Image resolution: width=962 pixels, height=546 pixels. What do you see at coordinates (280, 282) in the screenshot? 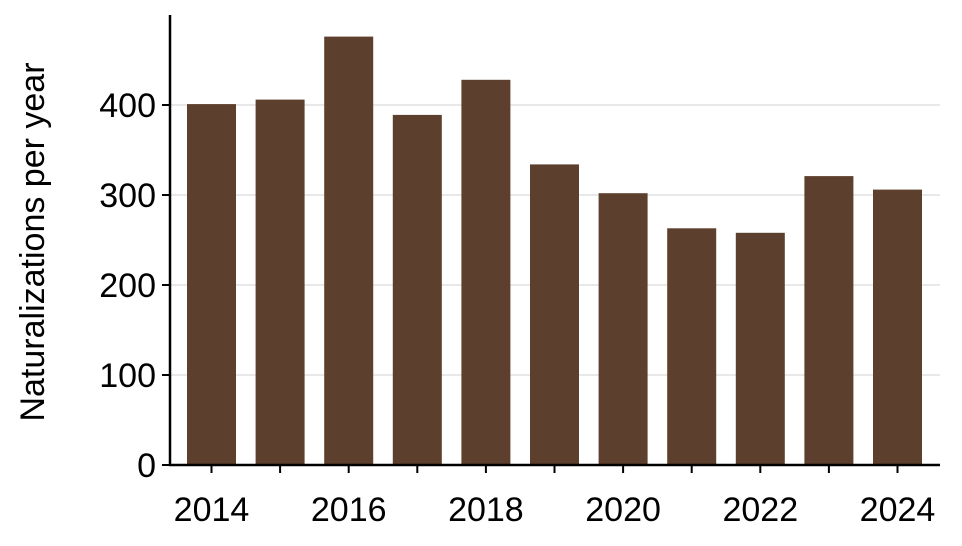
I see `bar-2015` at bounding box center [280, 282].